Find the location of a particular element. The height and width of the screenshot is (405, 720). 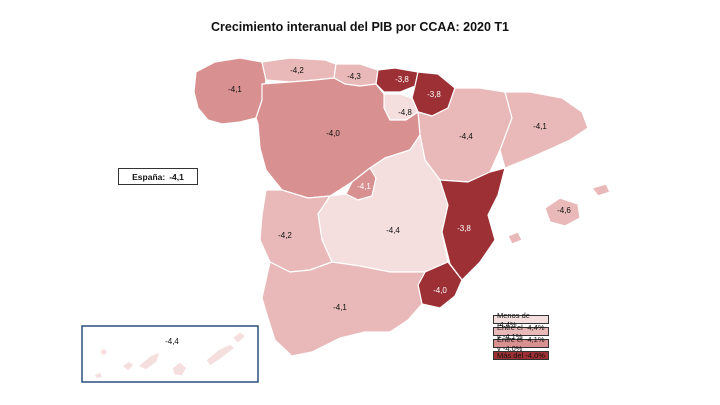

label-asturias: -4,2 is located at coordinates (297, 70).